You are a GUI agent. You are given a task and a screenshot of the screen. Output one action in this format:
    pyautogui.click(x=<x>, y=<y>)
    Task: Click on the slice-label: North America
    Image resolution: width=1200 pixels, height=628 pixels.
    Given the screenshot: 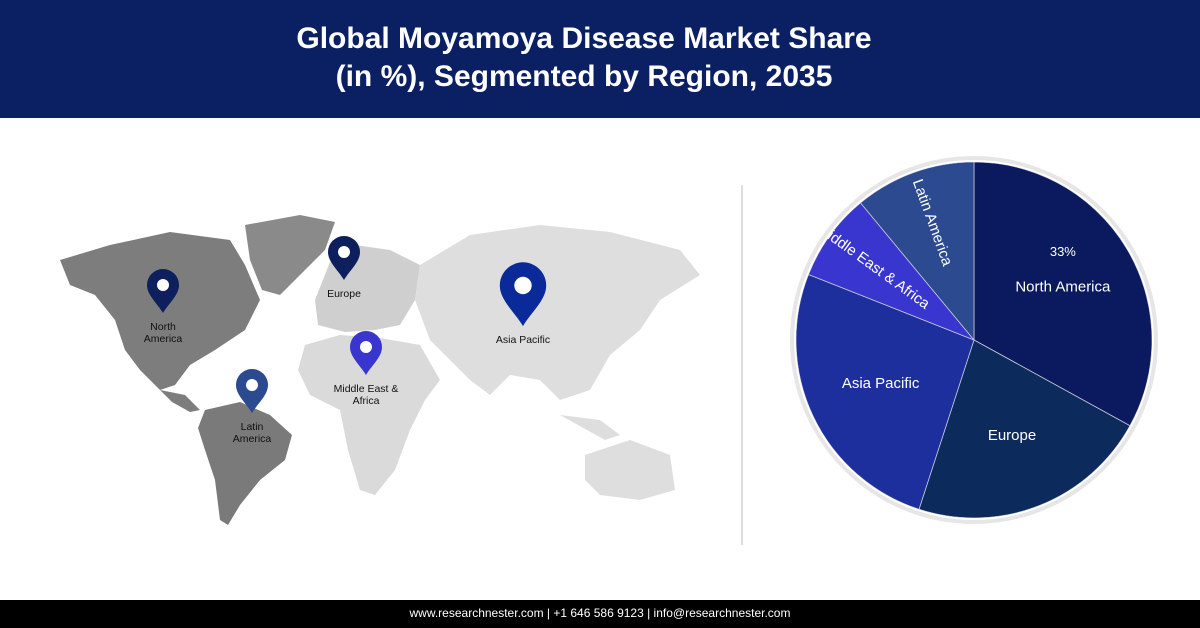 What is the action you would take?
    pyautogui.click(x=1063, y=286)
    